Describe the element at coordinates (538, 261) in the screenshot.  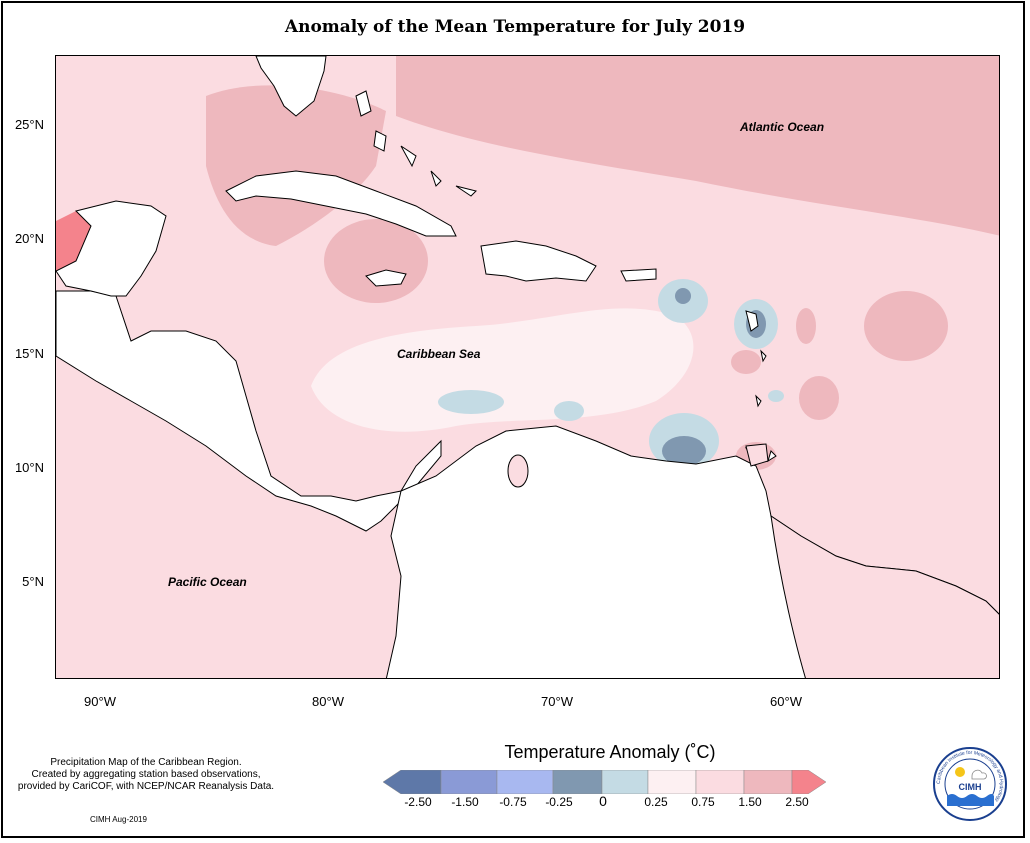
I see `hispaniola-land` at that location.